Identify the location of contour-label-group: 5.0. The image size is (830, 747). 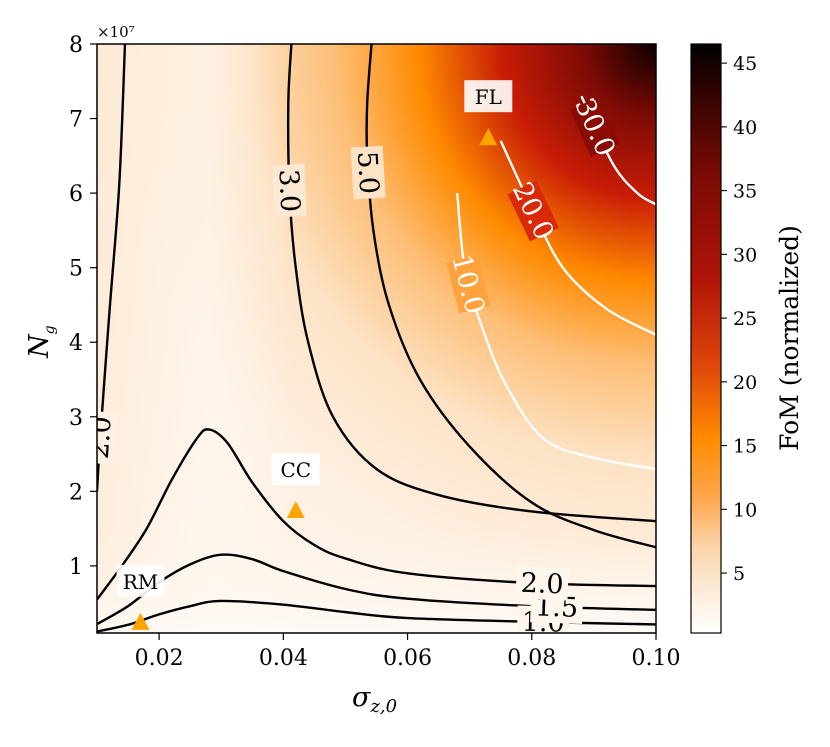
(368, 172).